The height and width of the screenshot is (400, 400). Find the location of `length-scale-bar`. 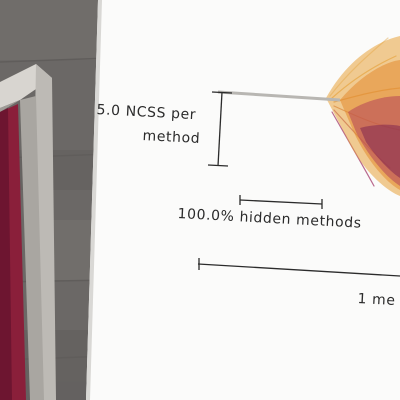

length-scale-bar is located at coordinates (298, 267).